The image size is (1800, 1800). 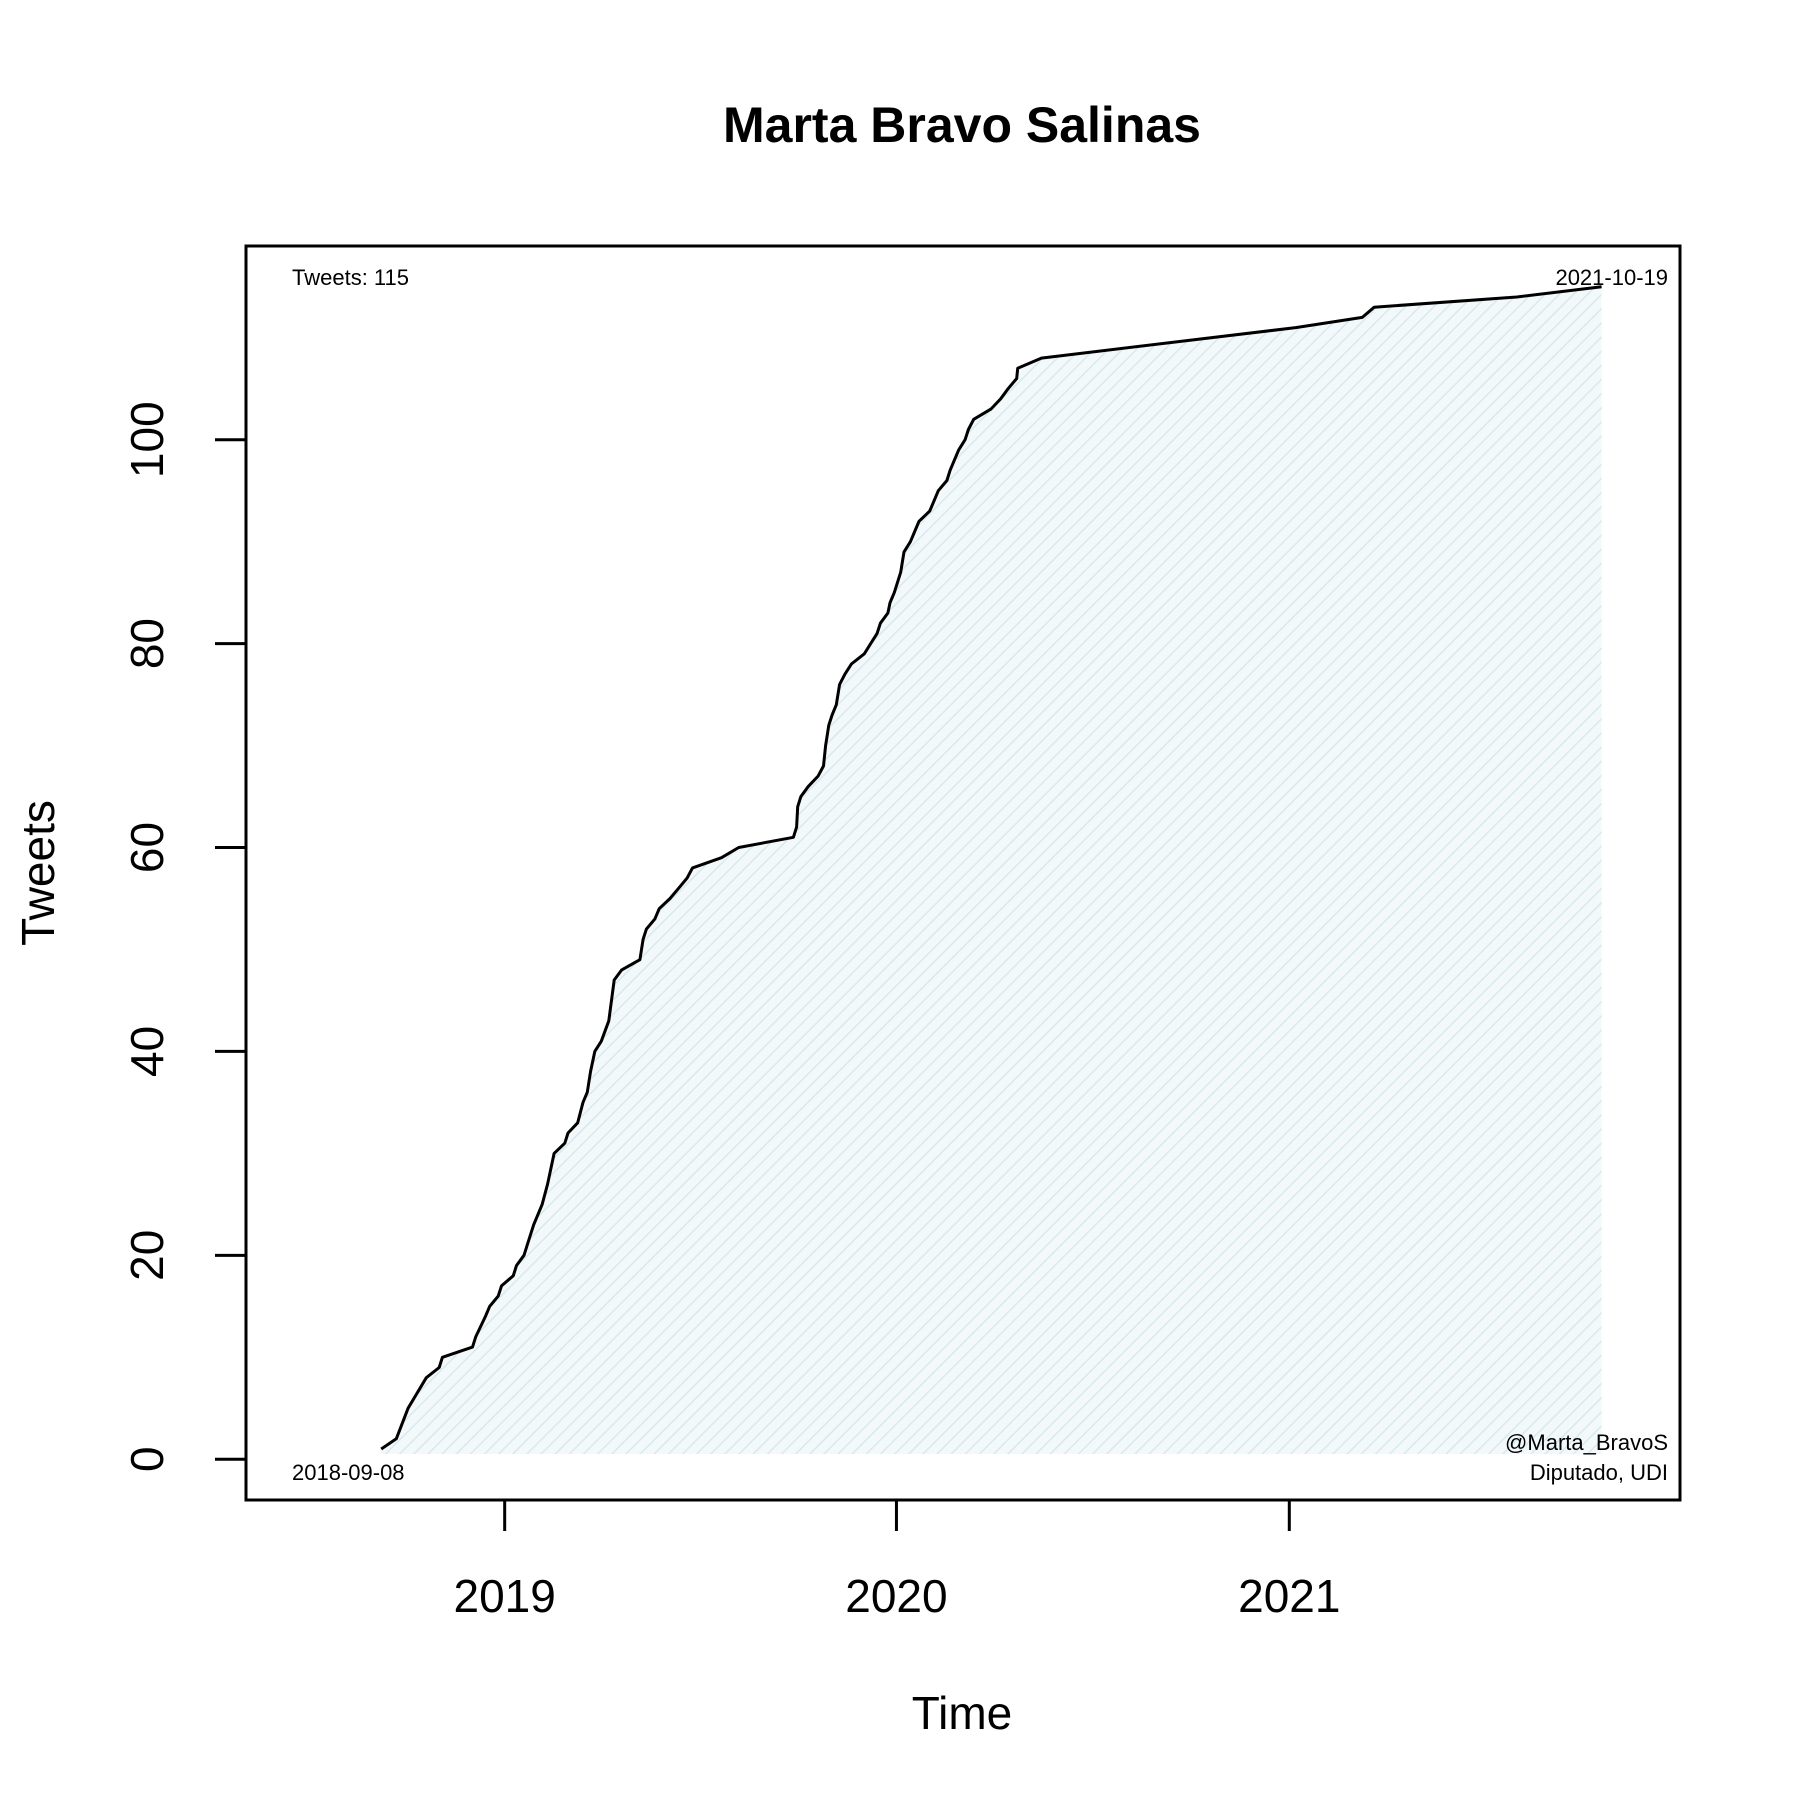 I want to click on y-tick-label-100: 100, so click(x=147, y=439).